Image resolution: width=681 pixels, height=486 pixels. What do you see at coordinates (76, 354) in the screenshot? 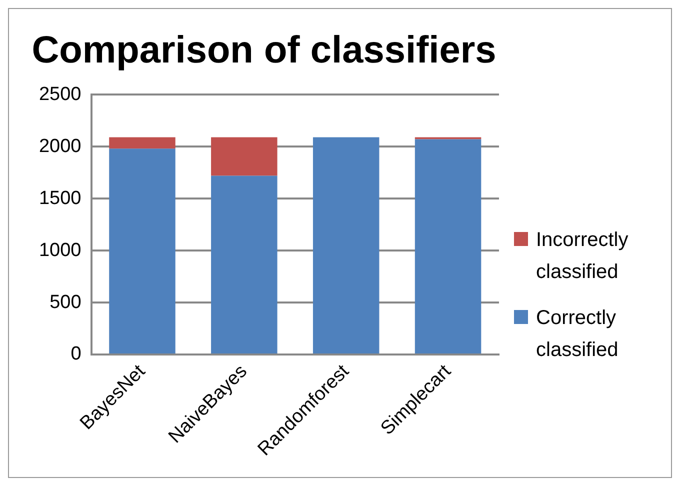
I see `y-tick-label: 0` at bounding box center [76, 354].